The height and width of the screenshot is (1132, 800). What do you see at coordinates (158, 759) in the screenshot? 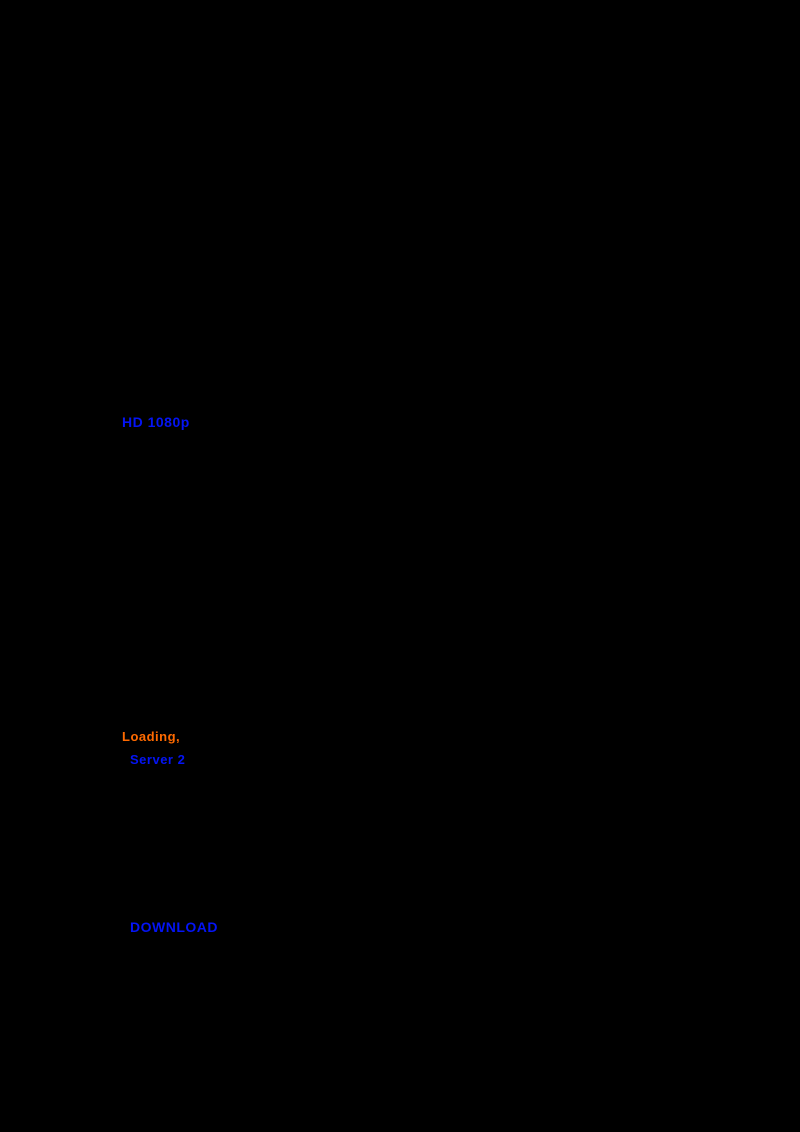
I see `server-link: Server 2` at bounding box center [158, 759].